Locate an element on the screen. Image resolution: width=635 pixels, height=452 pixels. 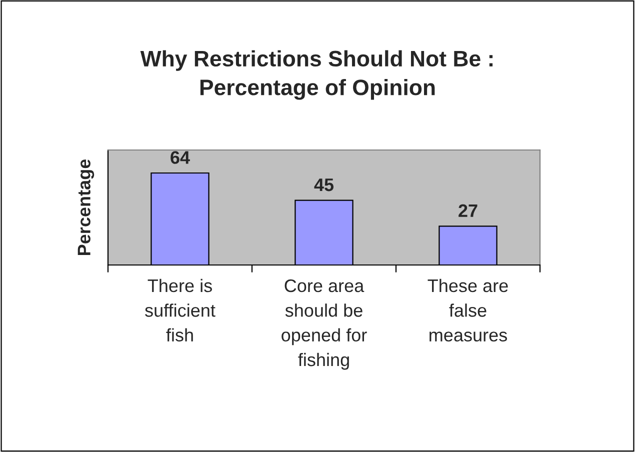
x-tick-label: These are false measures is located at coordinates (468, 310).